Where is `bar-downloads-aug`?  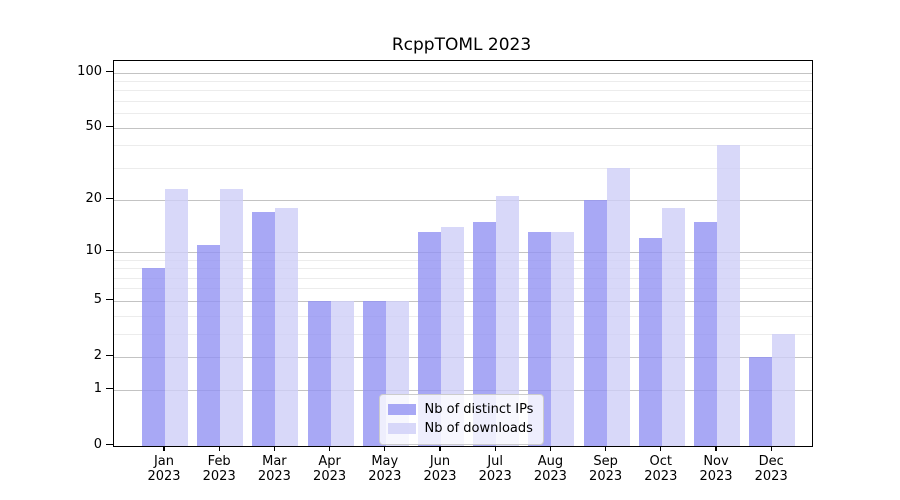 bar-downloads-aug is located at coordinates (563, 339).